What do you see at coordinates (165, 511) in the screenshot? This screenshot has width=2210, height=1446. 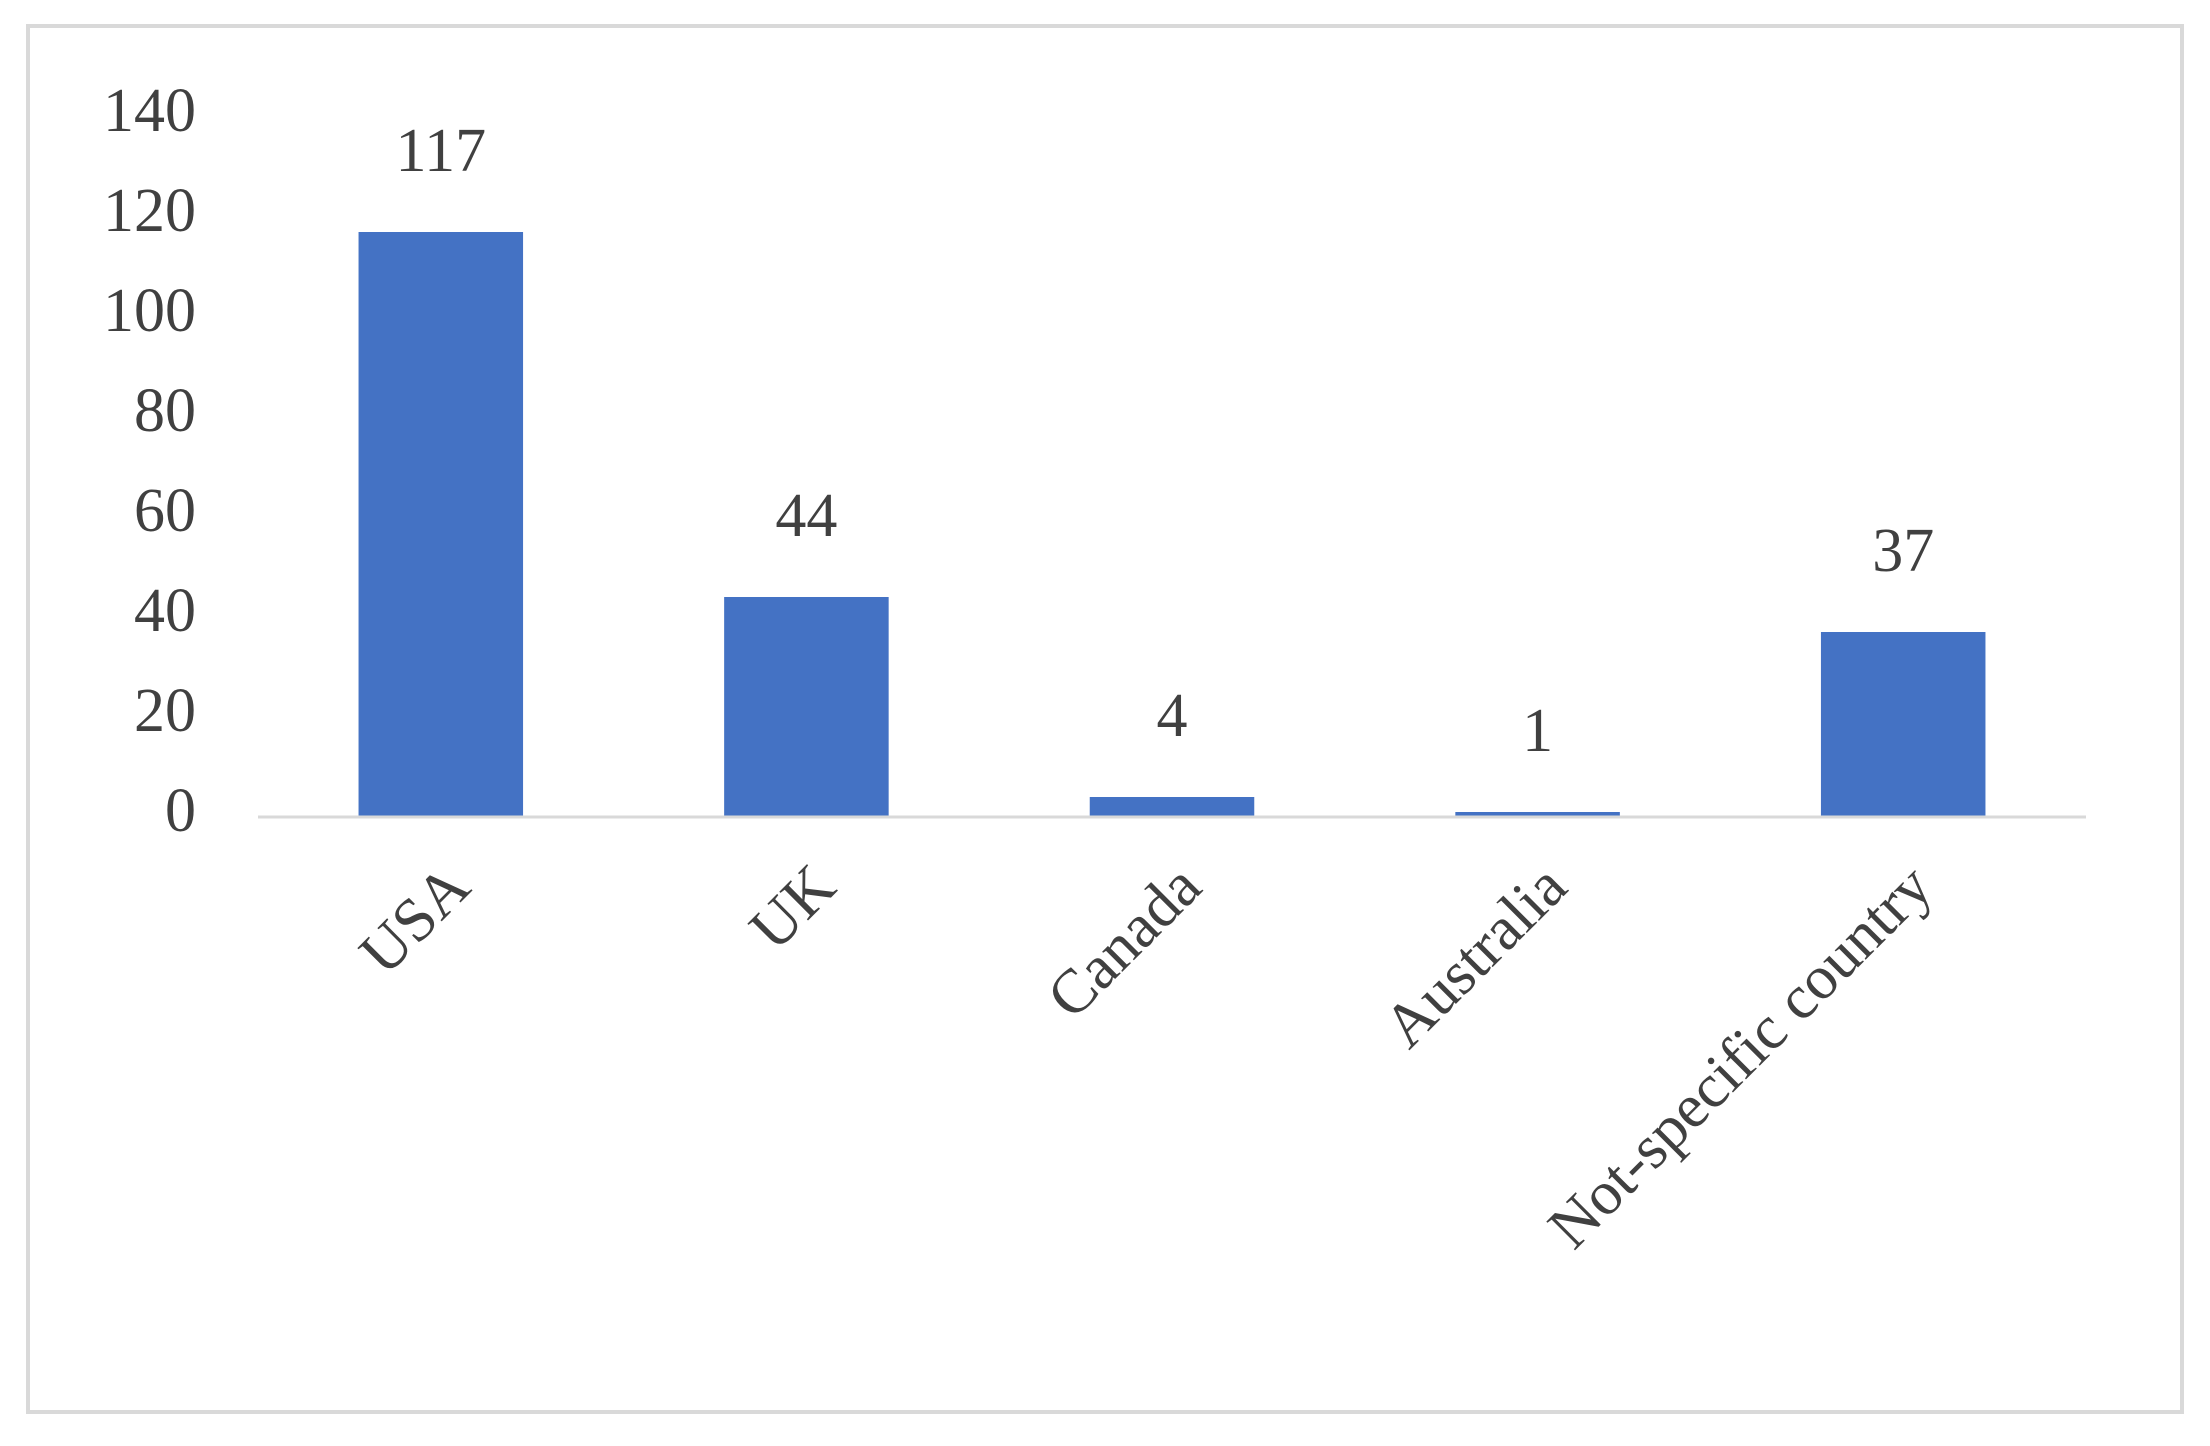 I see `y-tick-label: 60` at bounding box center [165, 511].